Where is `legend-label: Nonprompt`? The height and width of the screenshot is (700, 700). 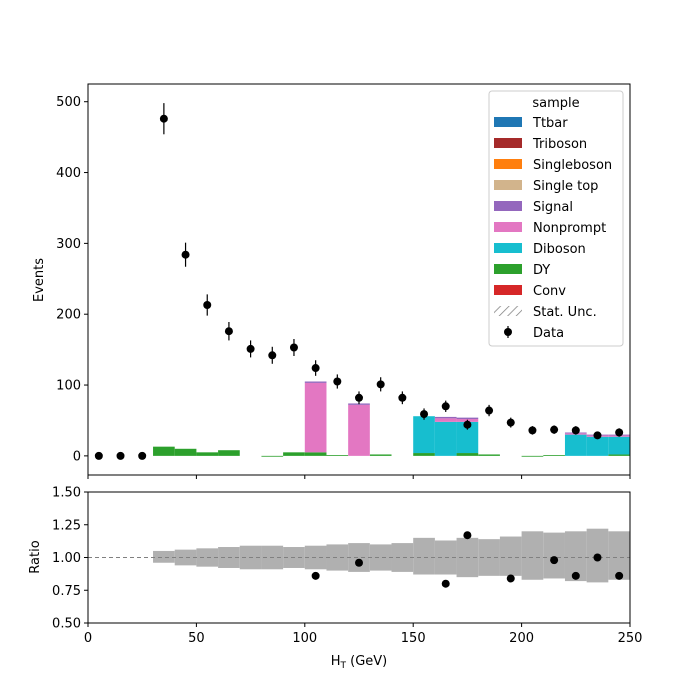 legend-label: Nonprompt is located at coordinates (569, 228).